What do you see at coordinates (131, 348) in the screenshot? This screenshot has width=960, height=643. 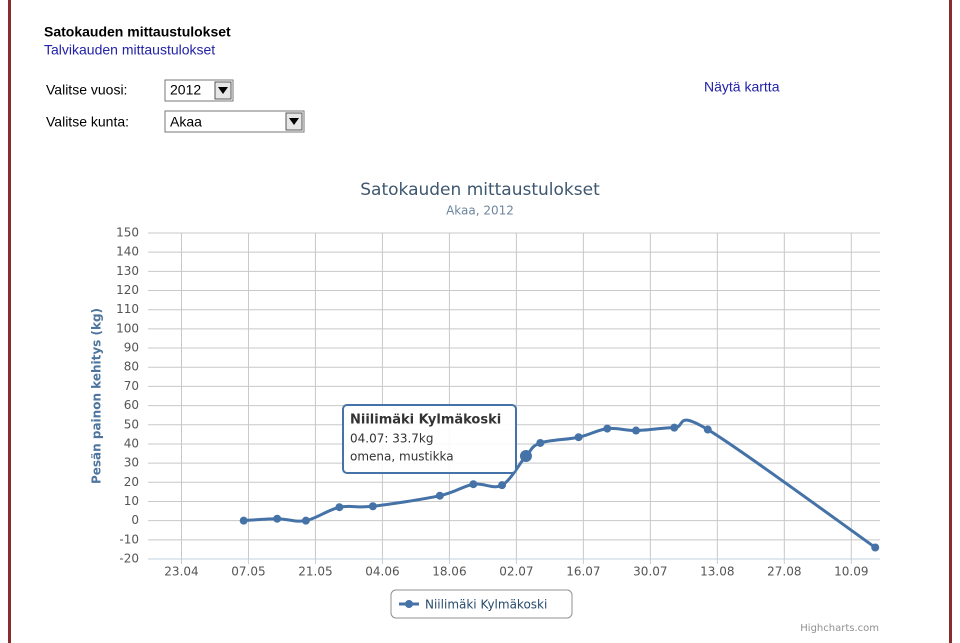 I see `y-tick-label: 90` at bounding box center [131, 348].